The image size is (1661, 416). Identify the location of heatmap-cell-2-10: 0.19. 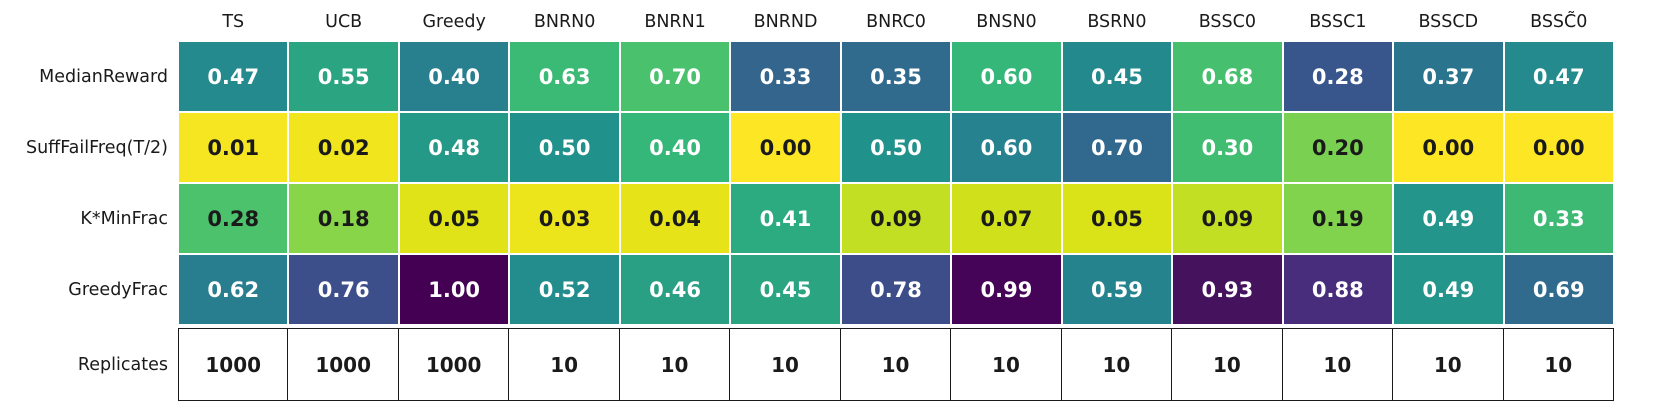
(1338, 218).